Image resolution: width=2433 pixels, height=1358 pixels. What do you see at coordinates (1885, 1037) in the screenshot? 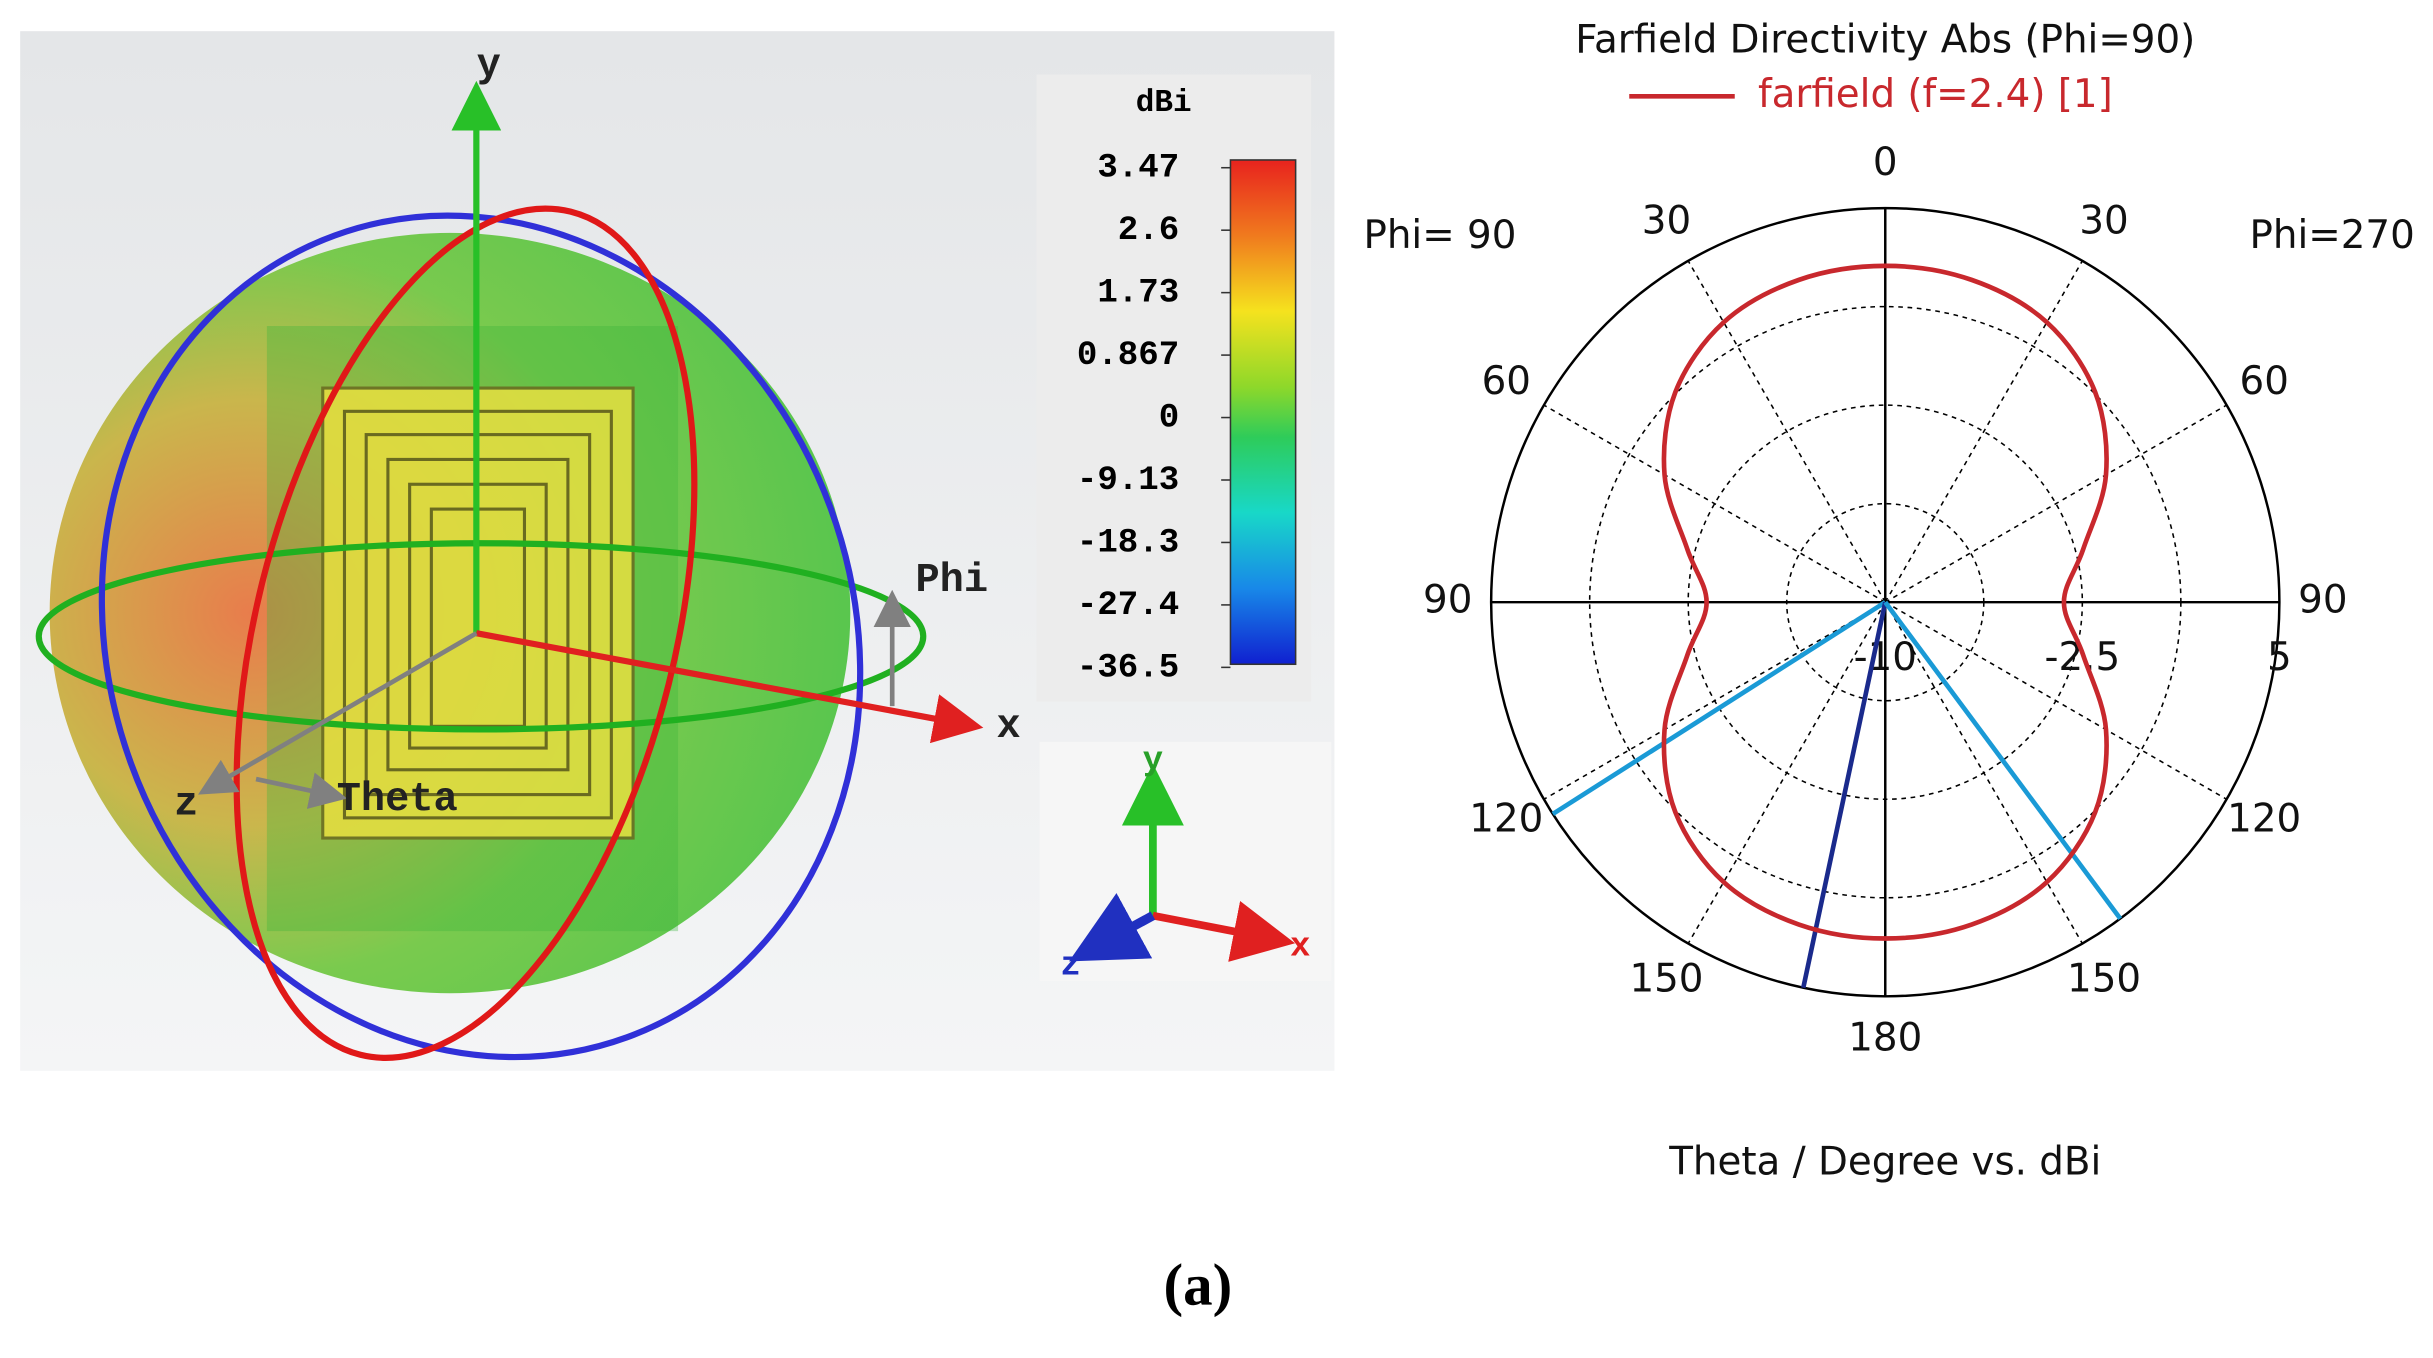
I see `theta-tick-label: 180` at bounding box center [1885, 1037].